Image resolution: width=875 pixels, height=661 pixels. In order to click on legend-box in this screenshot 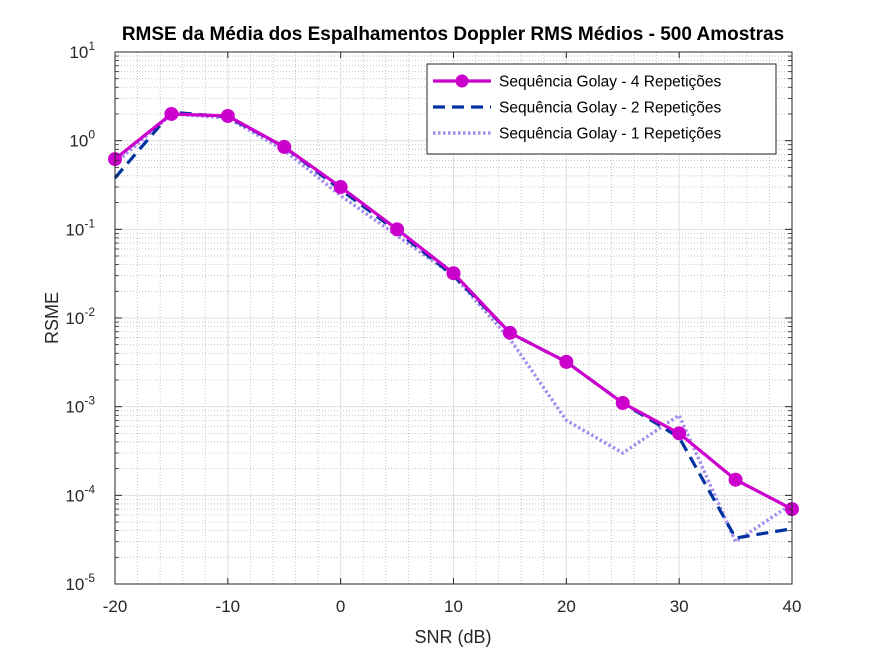, I will do `click(601, 109)`.